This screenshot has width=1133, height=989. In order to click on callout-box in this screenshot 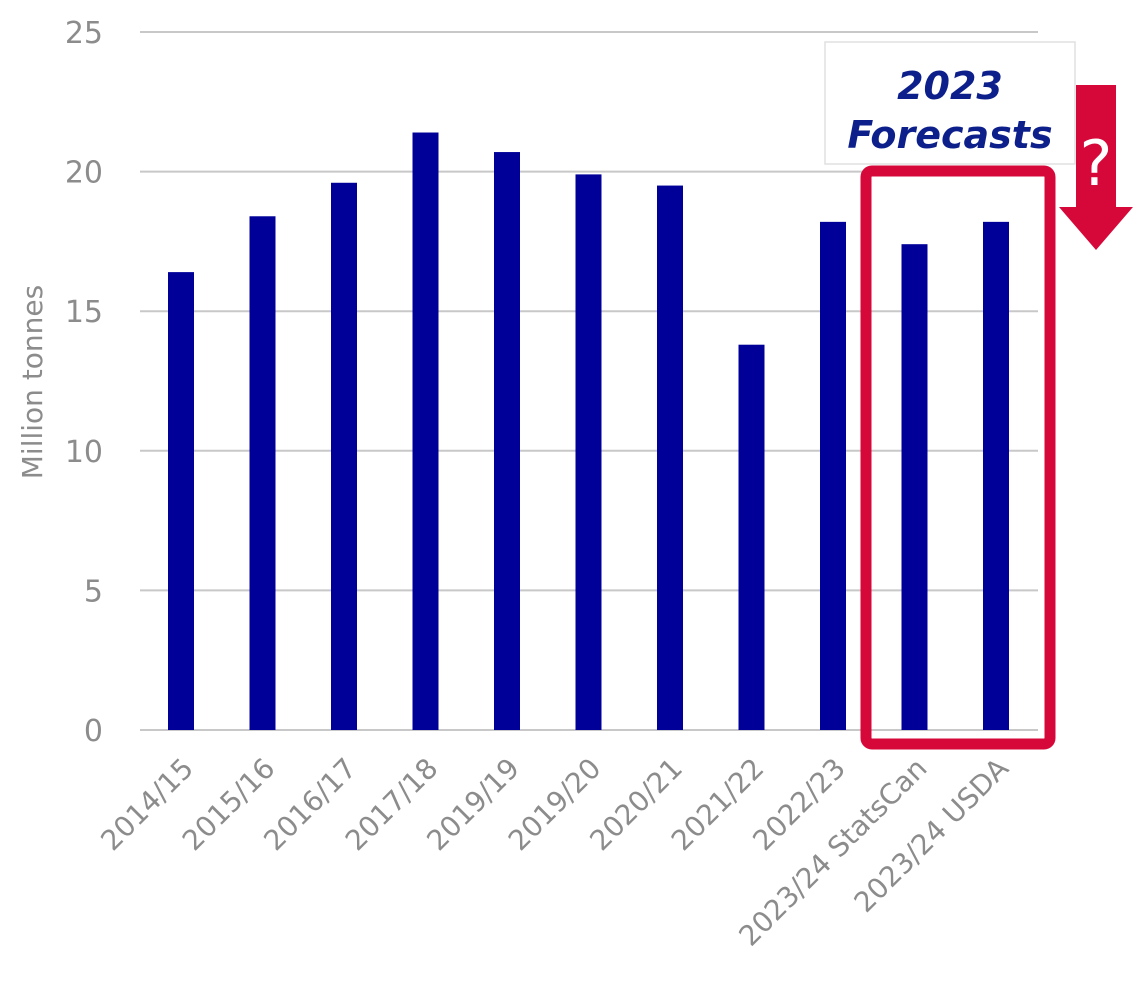, I will do `click(950, 103)`.